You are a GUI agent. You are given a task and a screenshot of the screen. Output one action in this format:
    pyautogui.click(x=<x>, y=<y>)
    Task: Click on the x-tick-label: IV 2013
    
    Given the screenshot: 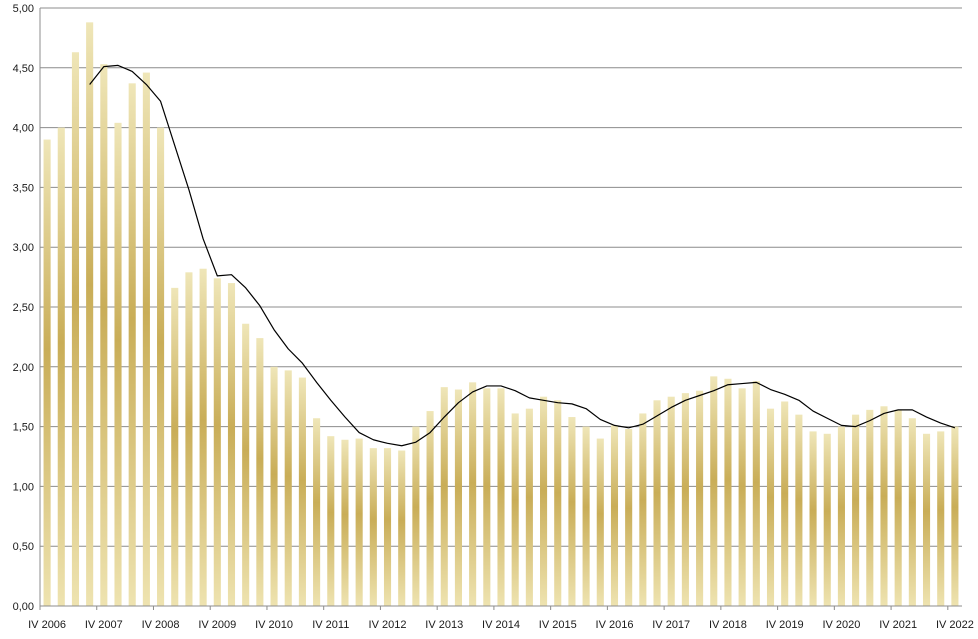 What is the action you would take?
    pyautogui.click(x=444, y=625)
    